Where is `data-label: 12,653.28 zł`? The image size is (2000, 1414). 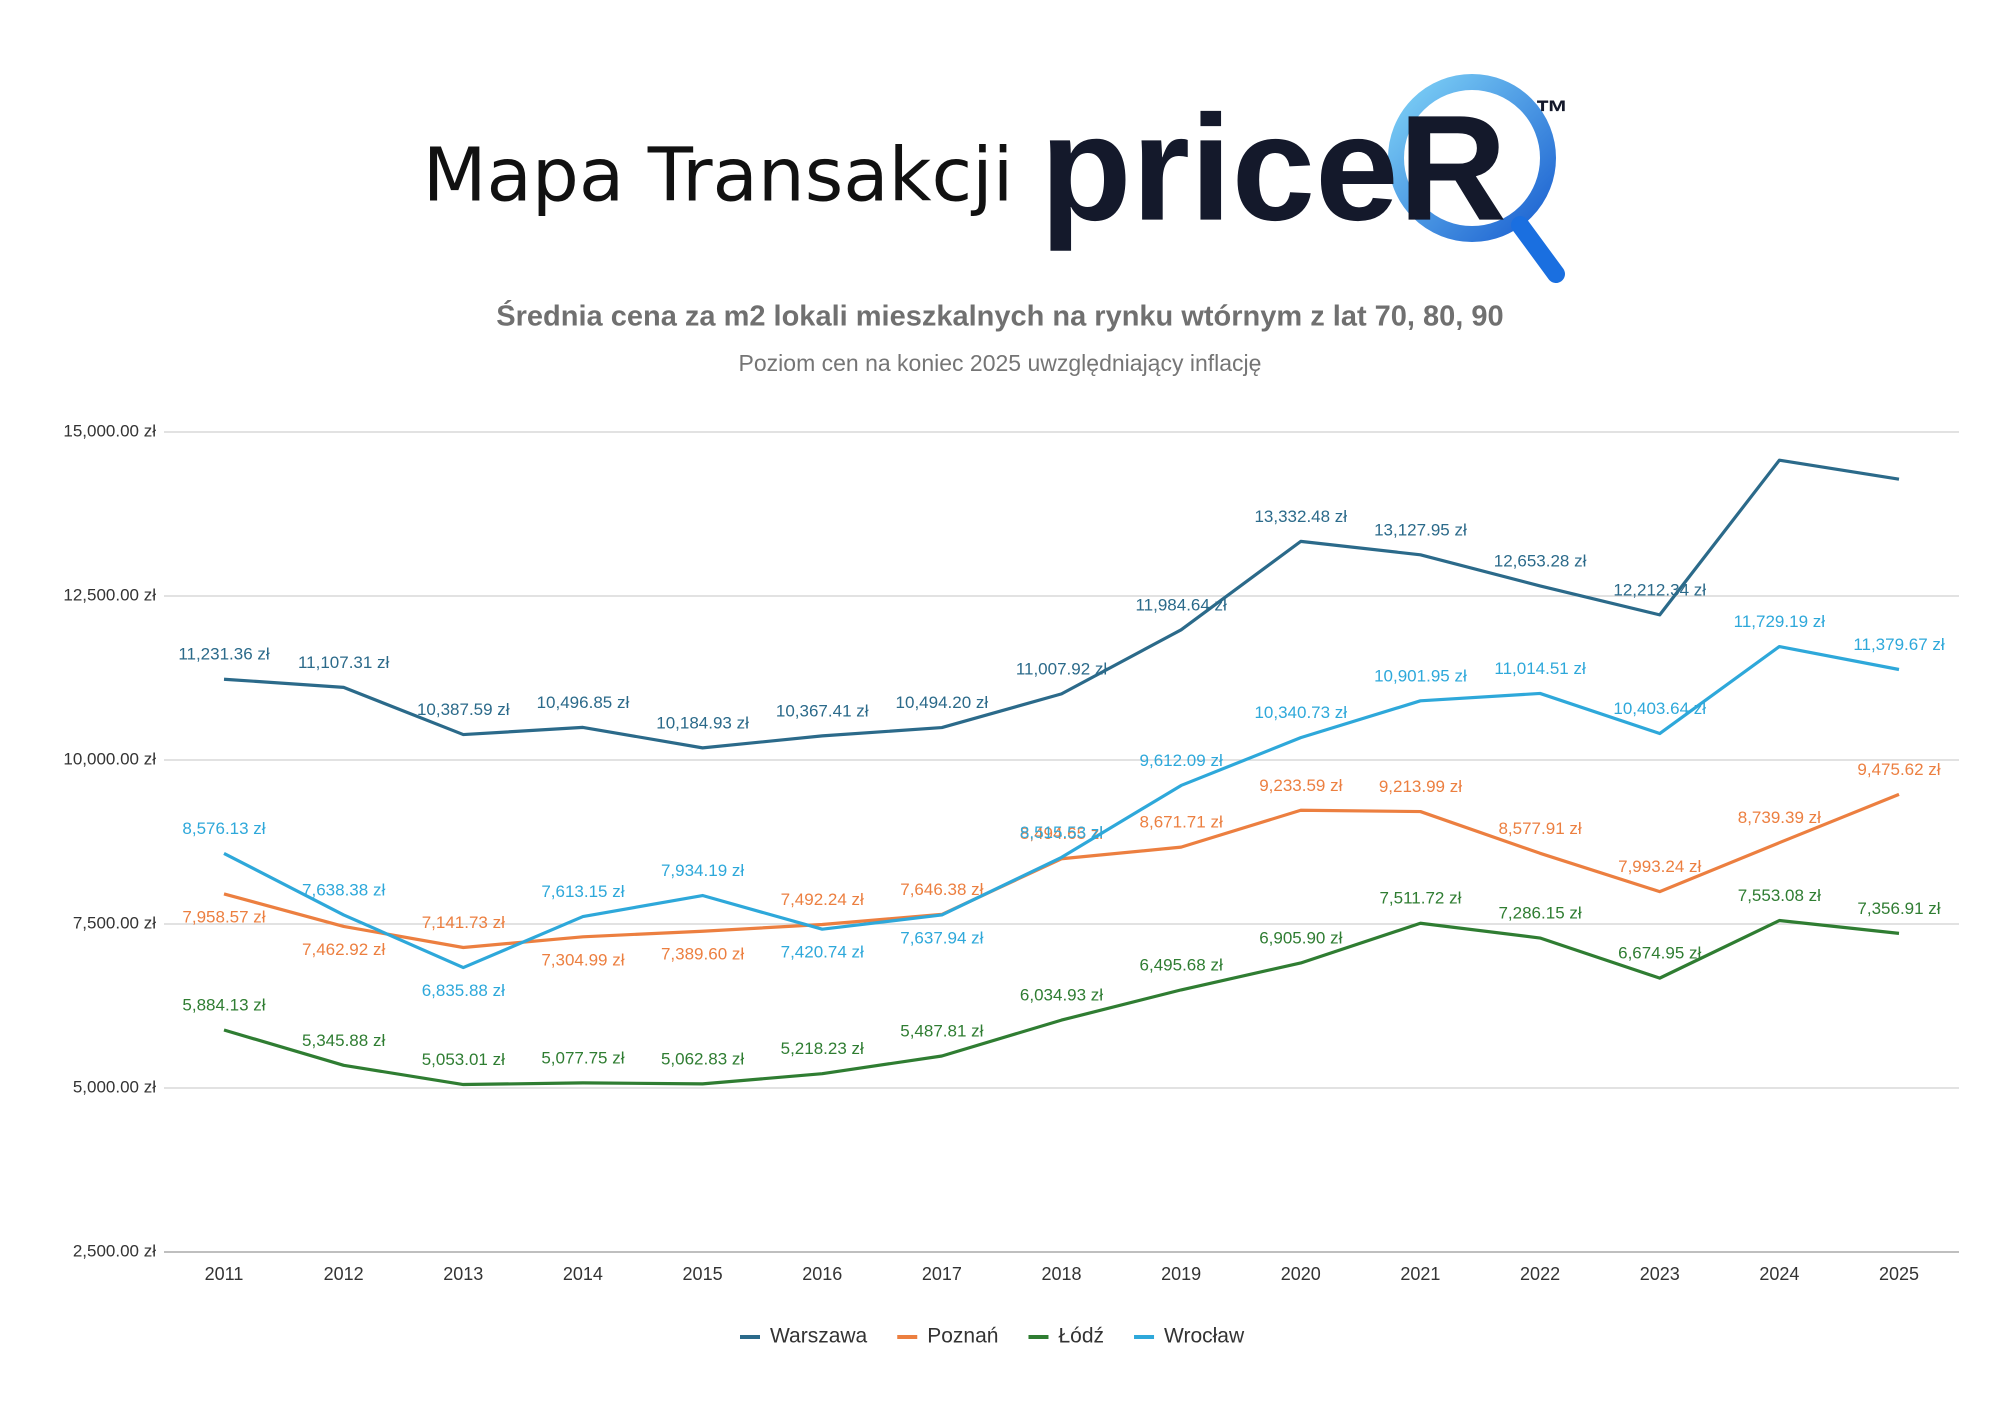
data-label: 12,653.28 zł is located at coordinates (1540, 560).